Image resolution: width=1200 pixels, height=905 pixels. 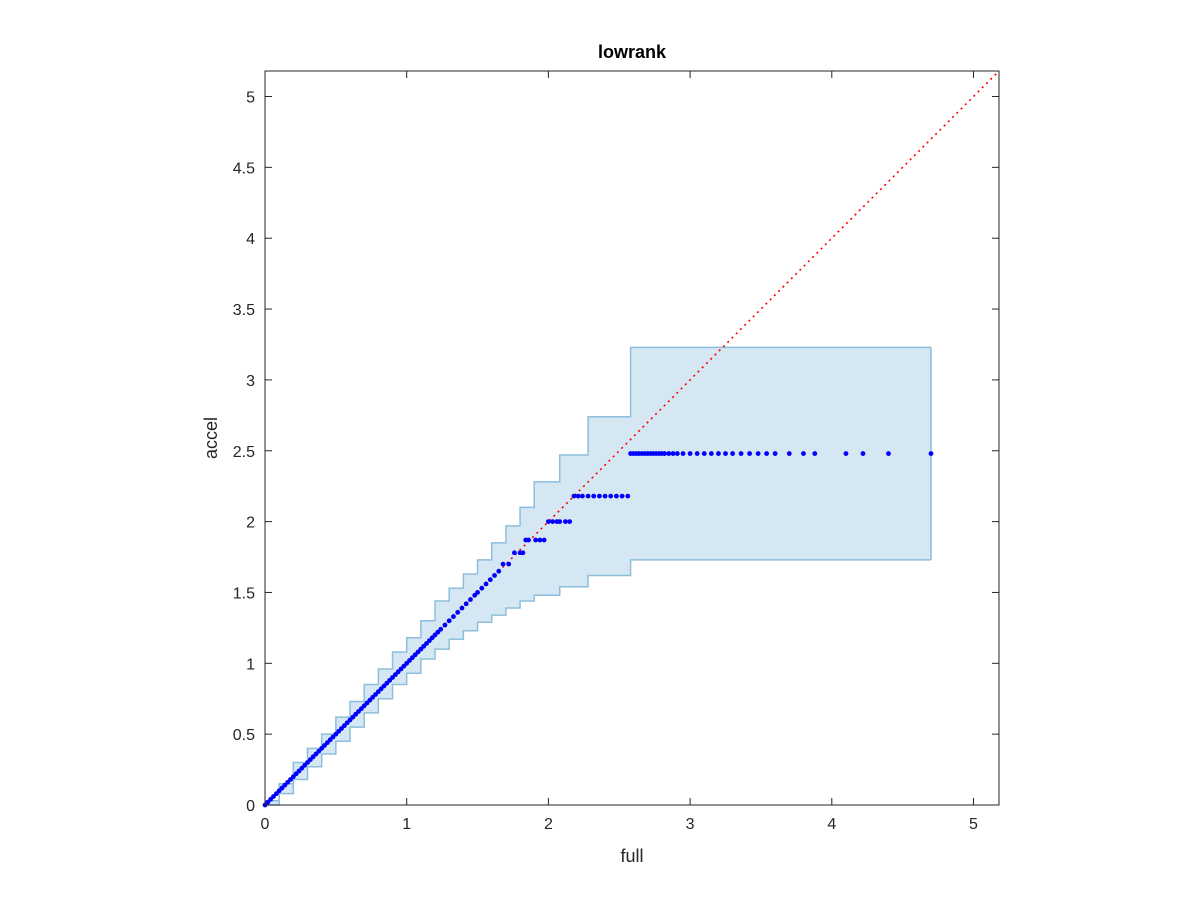 I want to click on y-tick-label: 3.5, so click(x=244, y=310).